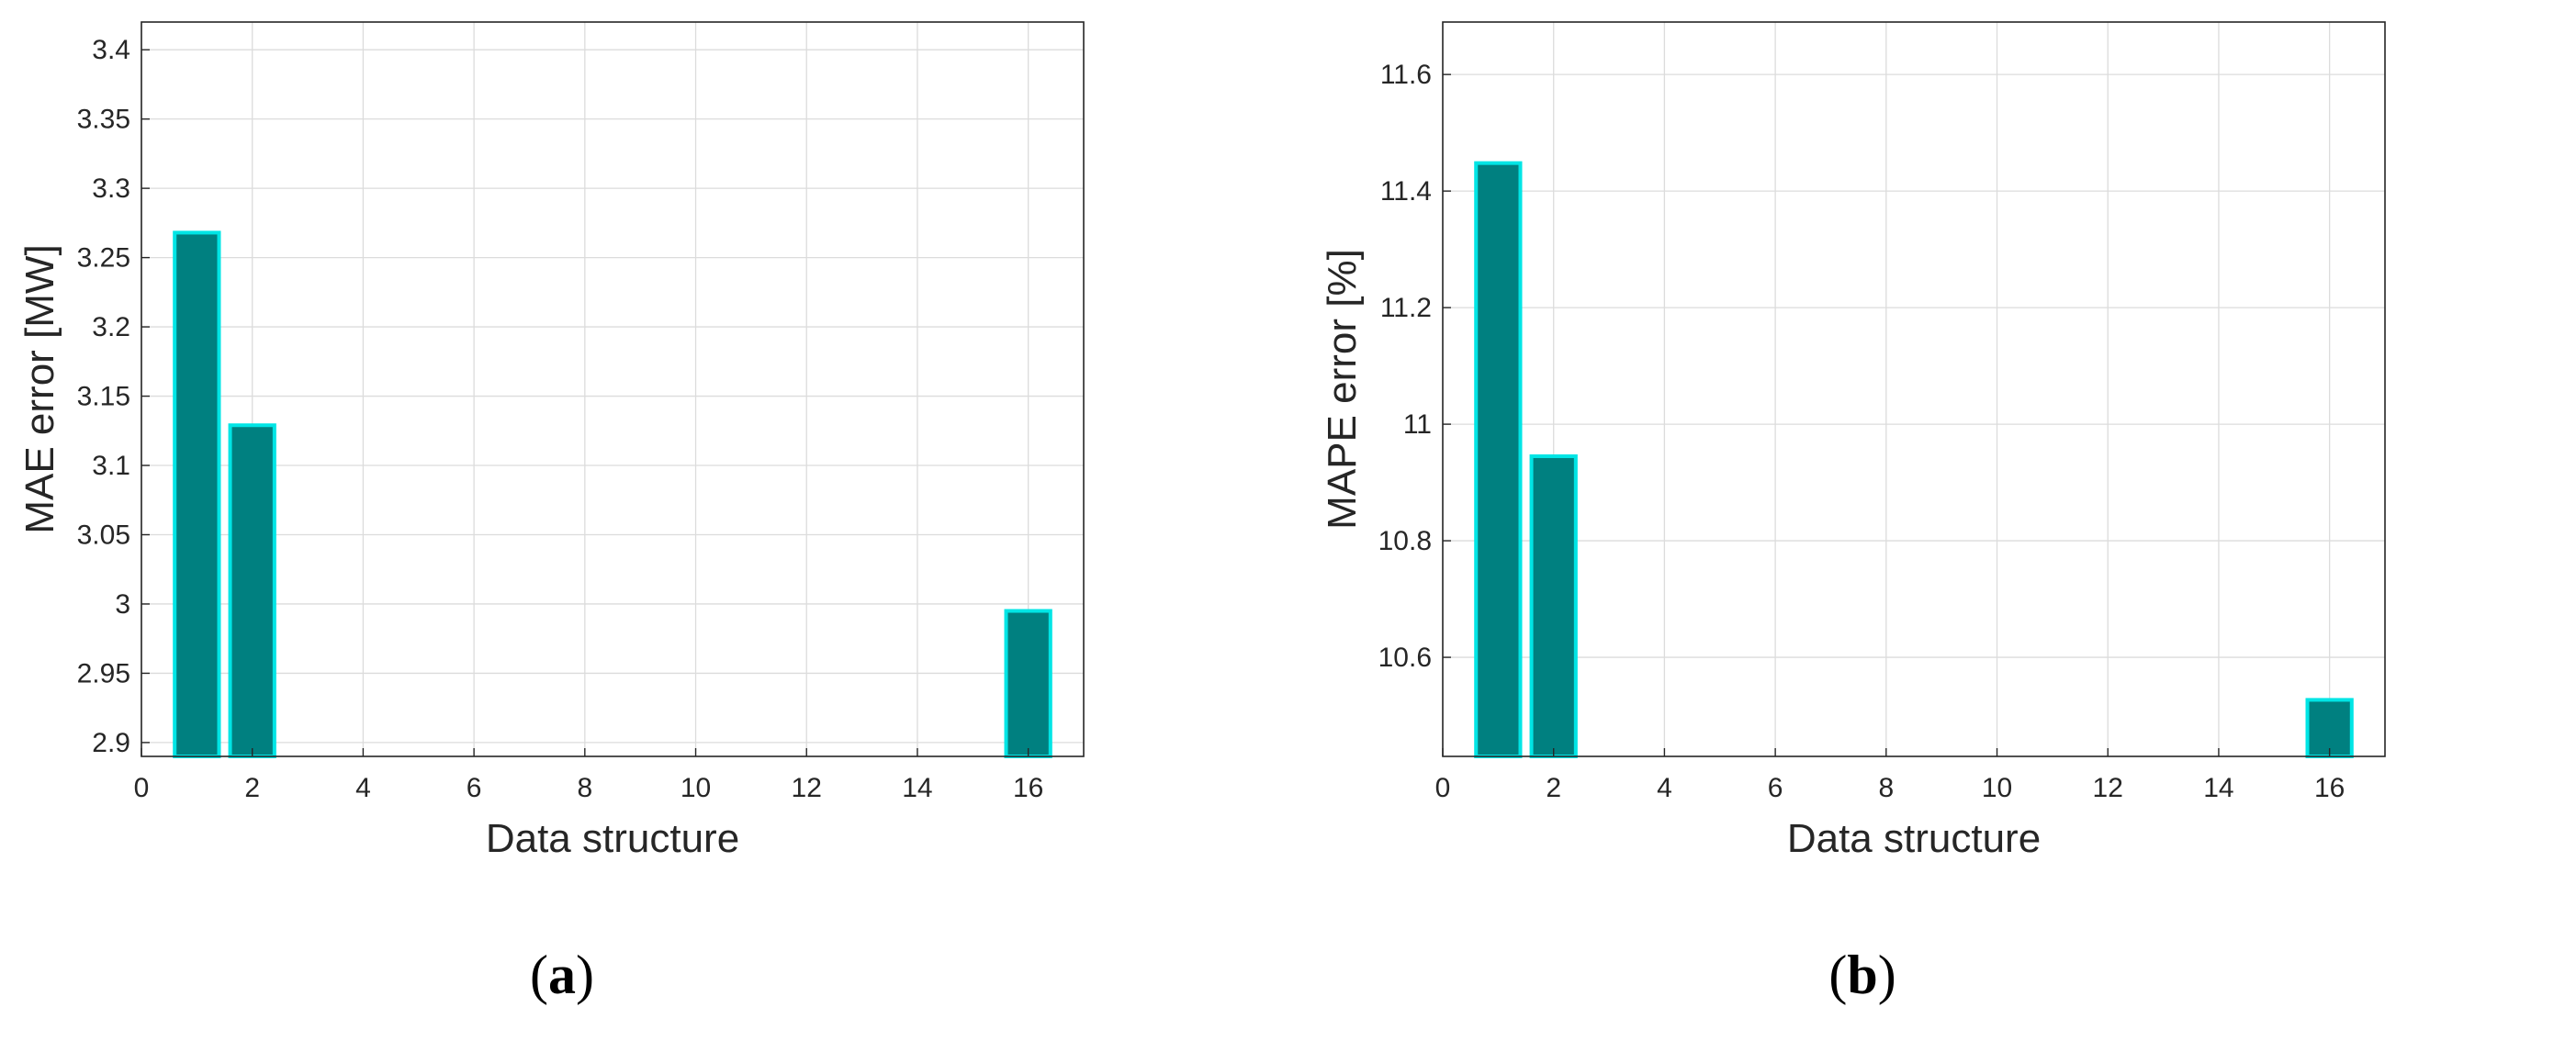 The width and height of the screenshot is (2576, 1063). Describe the element at coordinates (1342, 390) in the screenshot. I see `y-axis-label: MAPE error [%]` at that location.